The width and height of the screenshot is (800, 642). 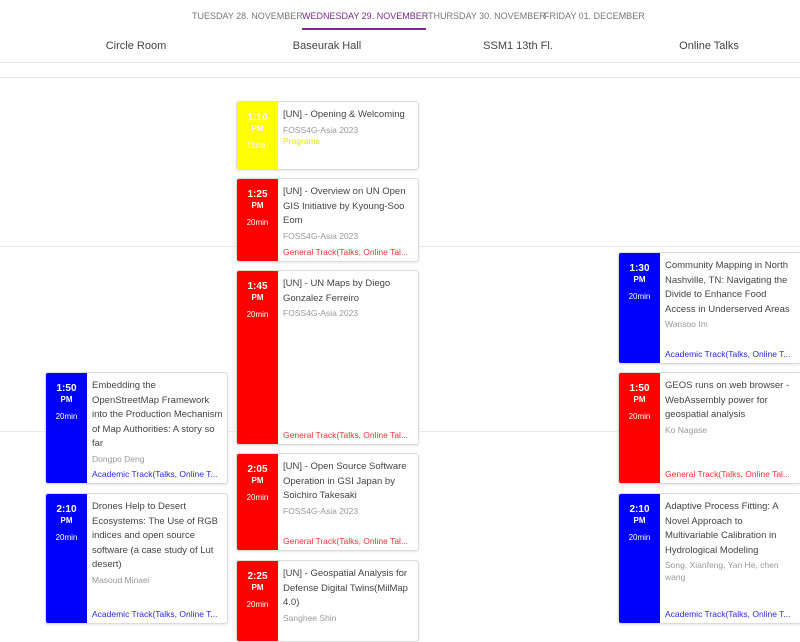 I want to click on session-speaker: Masoud Minaei, so click(x=121, y=579).